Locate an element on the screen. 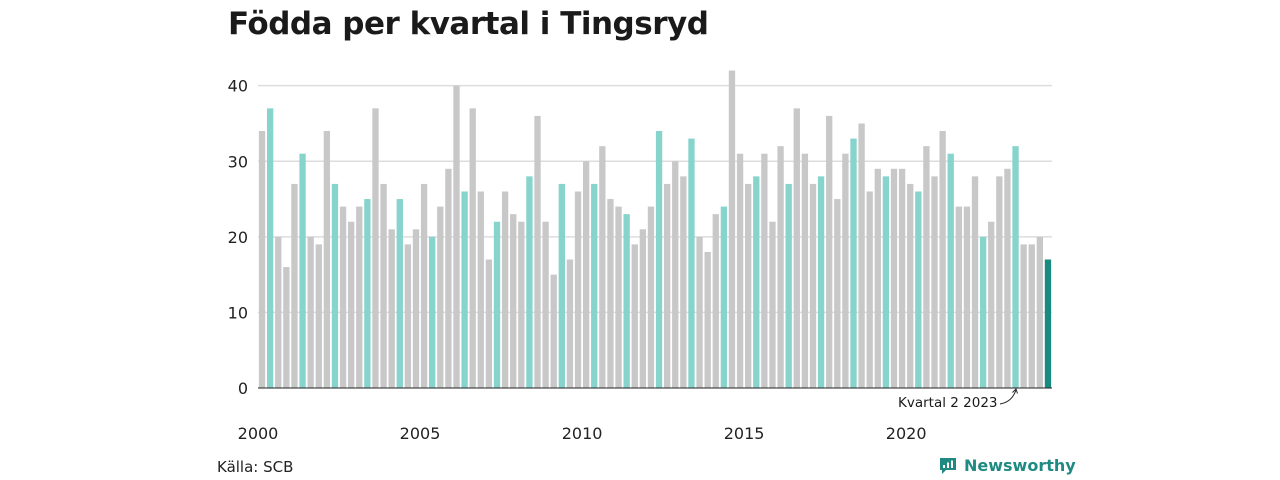  newsworthy-logo-icon is located at coordinates (948, 466).